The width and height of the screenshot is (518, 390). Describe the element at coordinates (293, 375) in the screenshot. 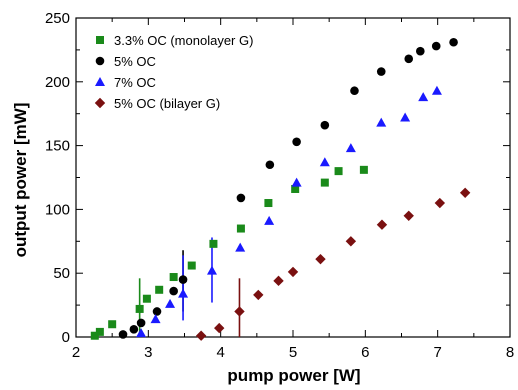

I see `x-axis-title: pump power [W]` at that location.